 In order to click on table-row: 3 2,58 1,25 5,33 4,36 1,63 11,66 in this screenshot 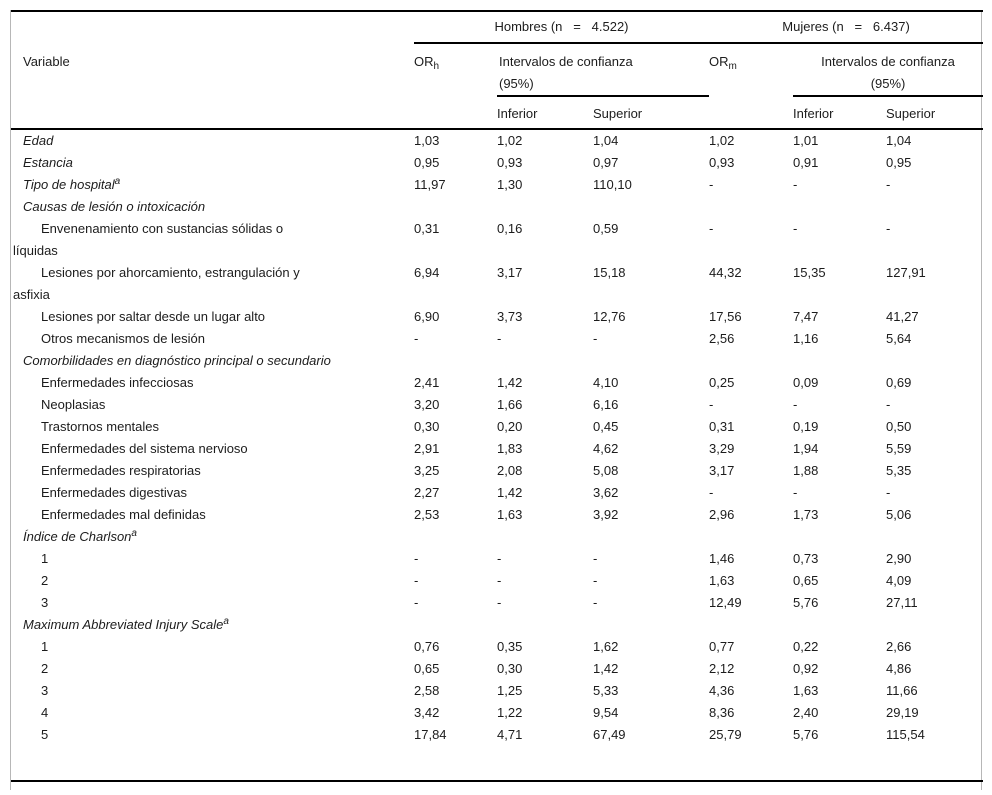, I will do `click(497, 691)`.